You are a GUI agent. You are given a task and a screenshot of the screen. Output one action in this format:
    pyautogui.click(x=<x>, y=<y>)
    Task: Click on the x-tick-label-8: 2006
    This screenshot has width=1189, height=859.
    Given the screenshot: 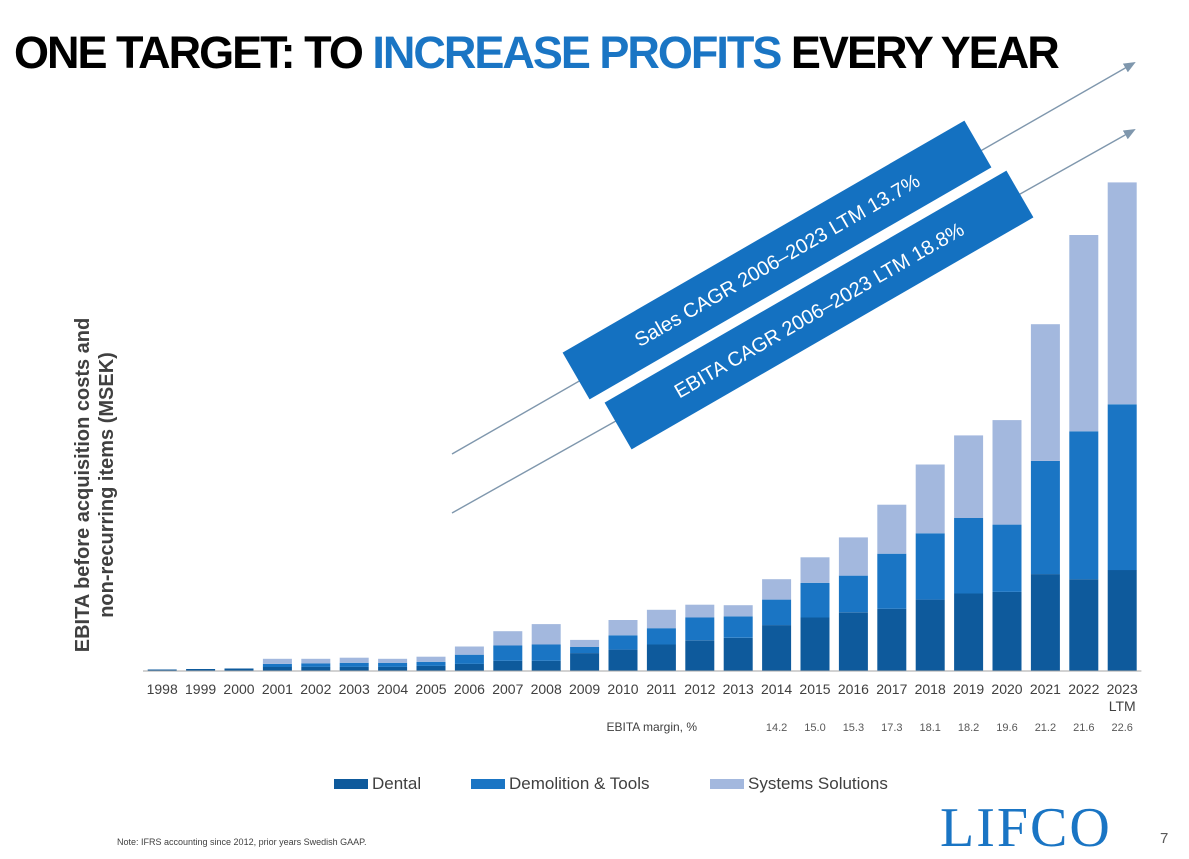 What is the action you would take?
    pyautogui.click(x=469, y=689)
    